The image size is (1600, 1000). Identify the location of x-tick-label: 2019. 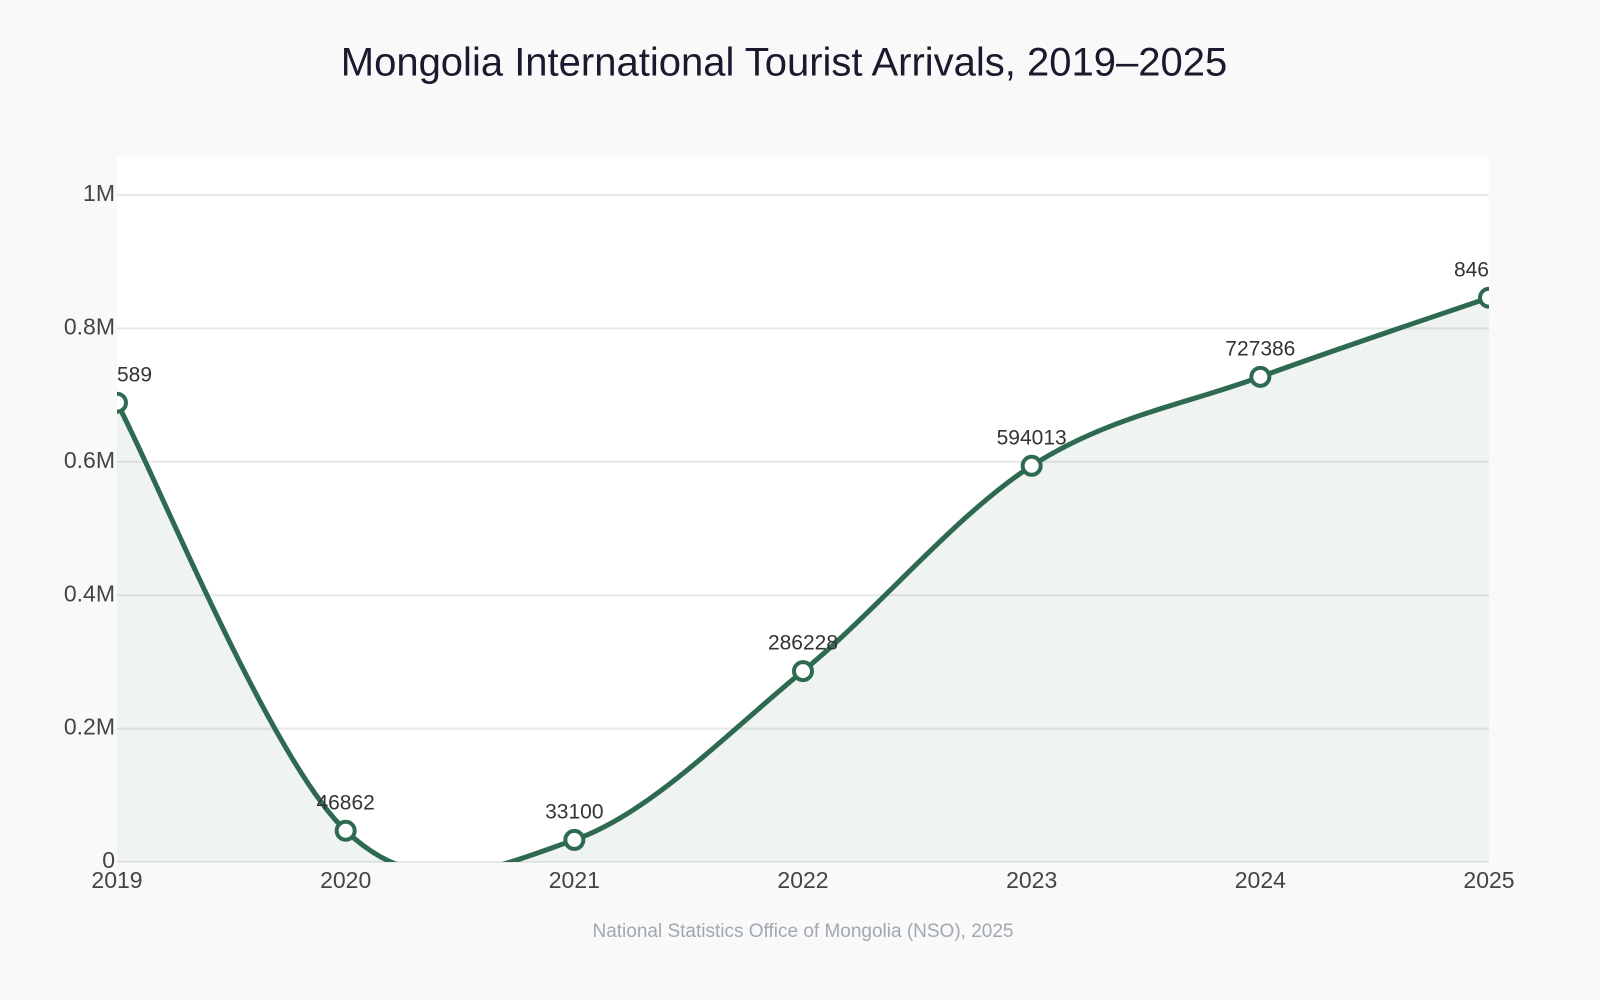
(116, 880).